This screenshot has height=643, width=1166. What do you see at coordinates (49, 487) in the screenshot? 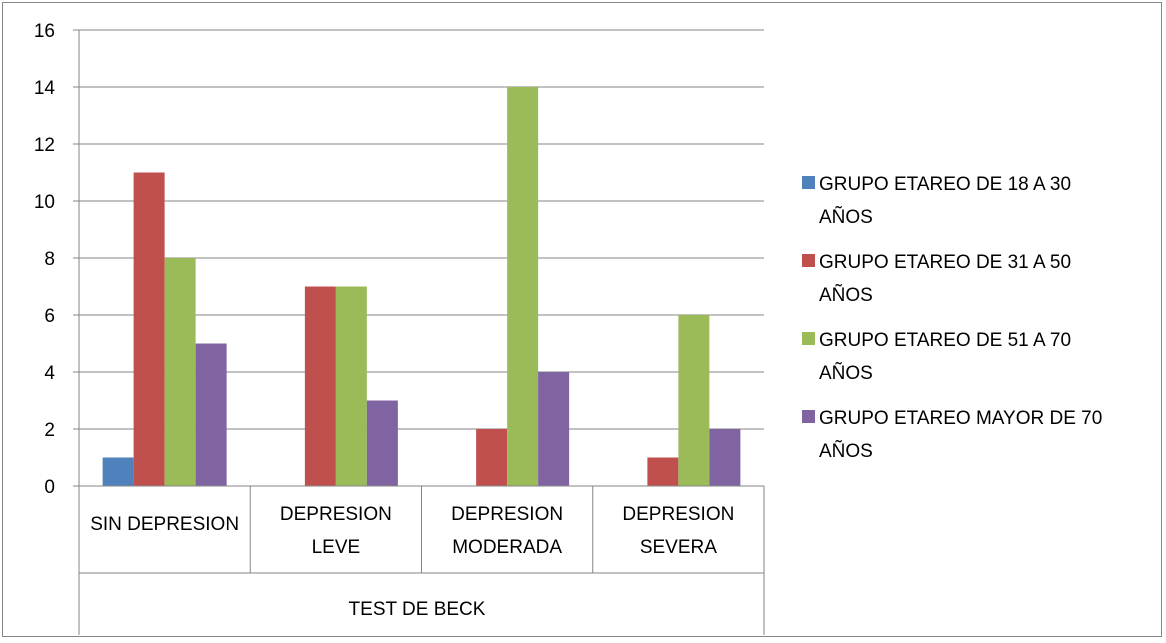
I see `y-tick-label: 0` at bounding box center [49, 487].